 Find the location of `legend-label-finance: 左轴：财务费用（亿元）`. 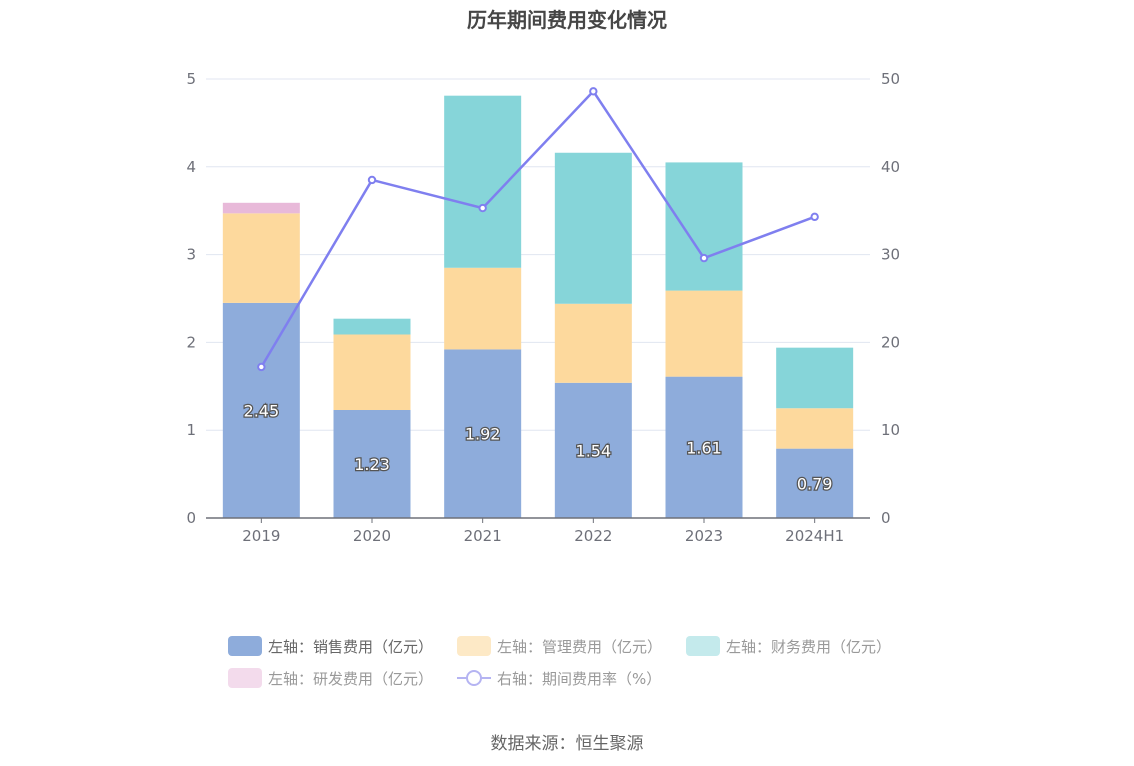

legend-label-finance: 左轴：财务费用（亿元） is located at coordinates (809, 646).